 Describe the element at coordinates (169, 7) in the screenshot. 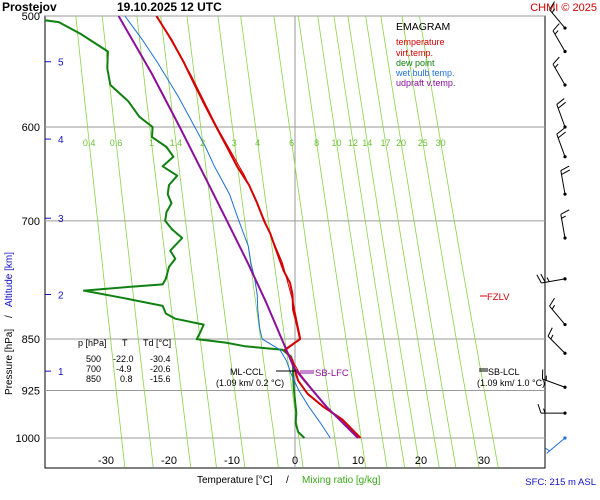

I see `sounding-datetime: 19.10.2025 12 UTC` at that location.